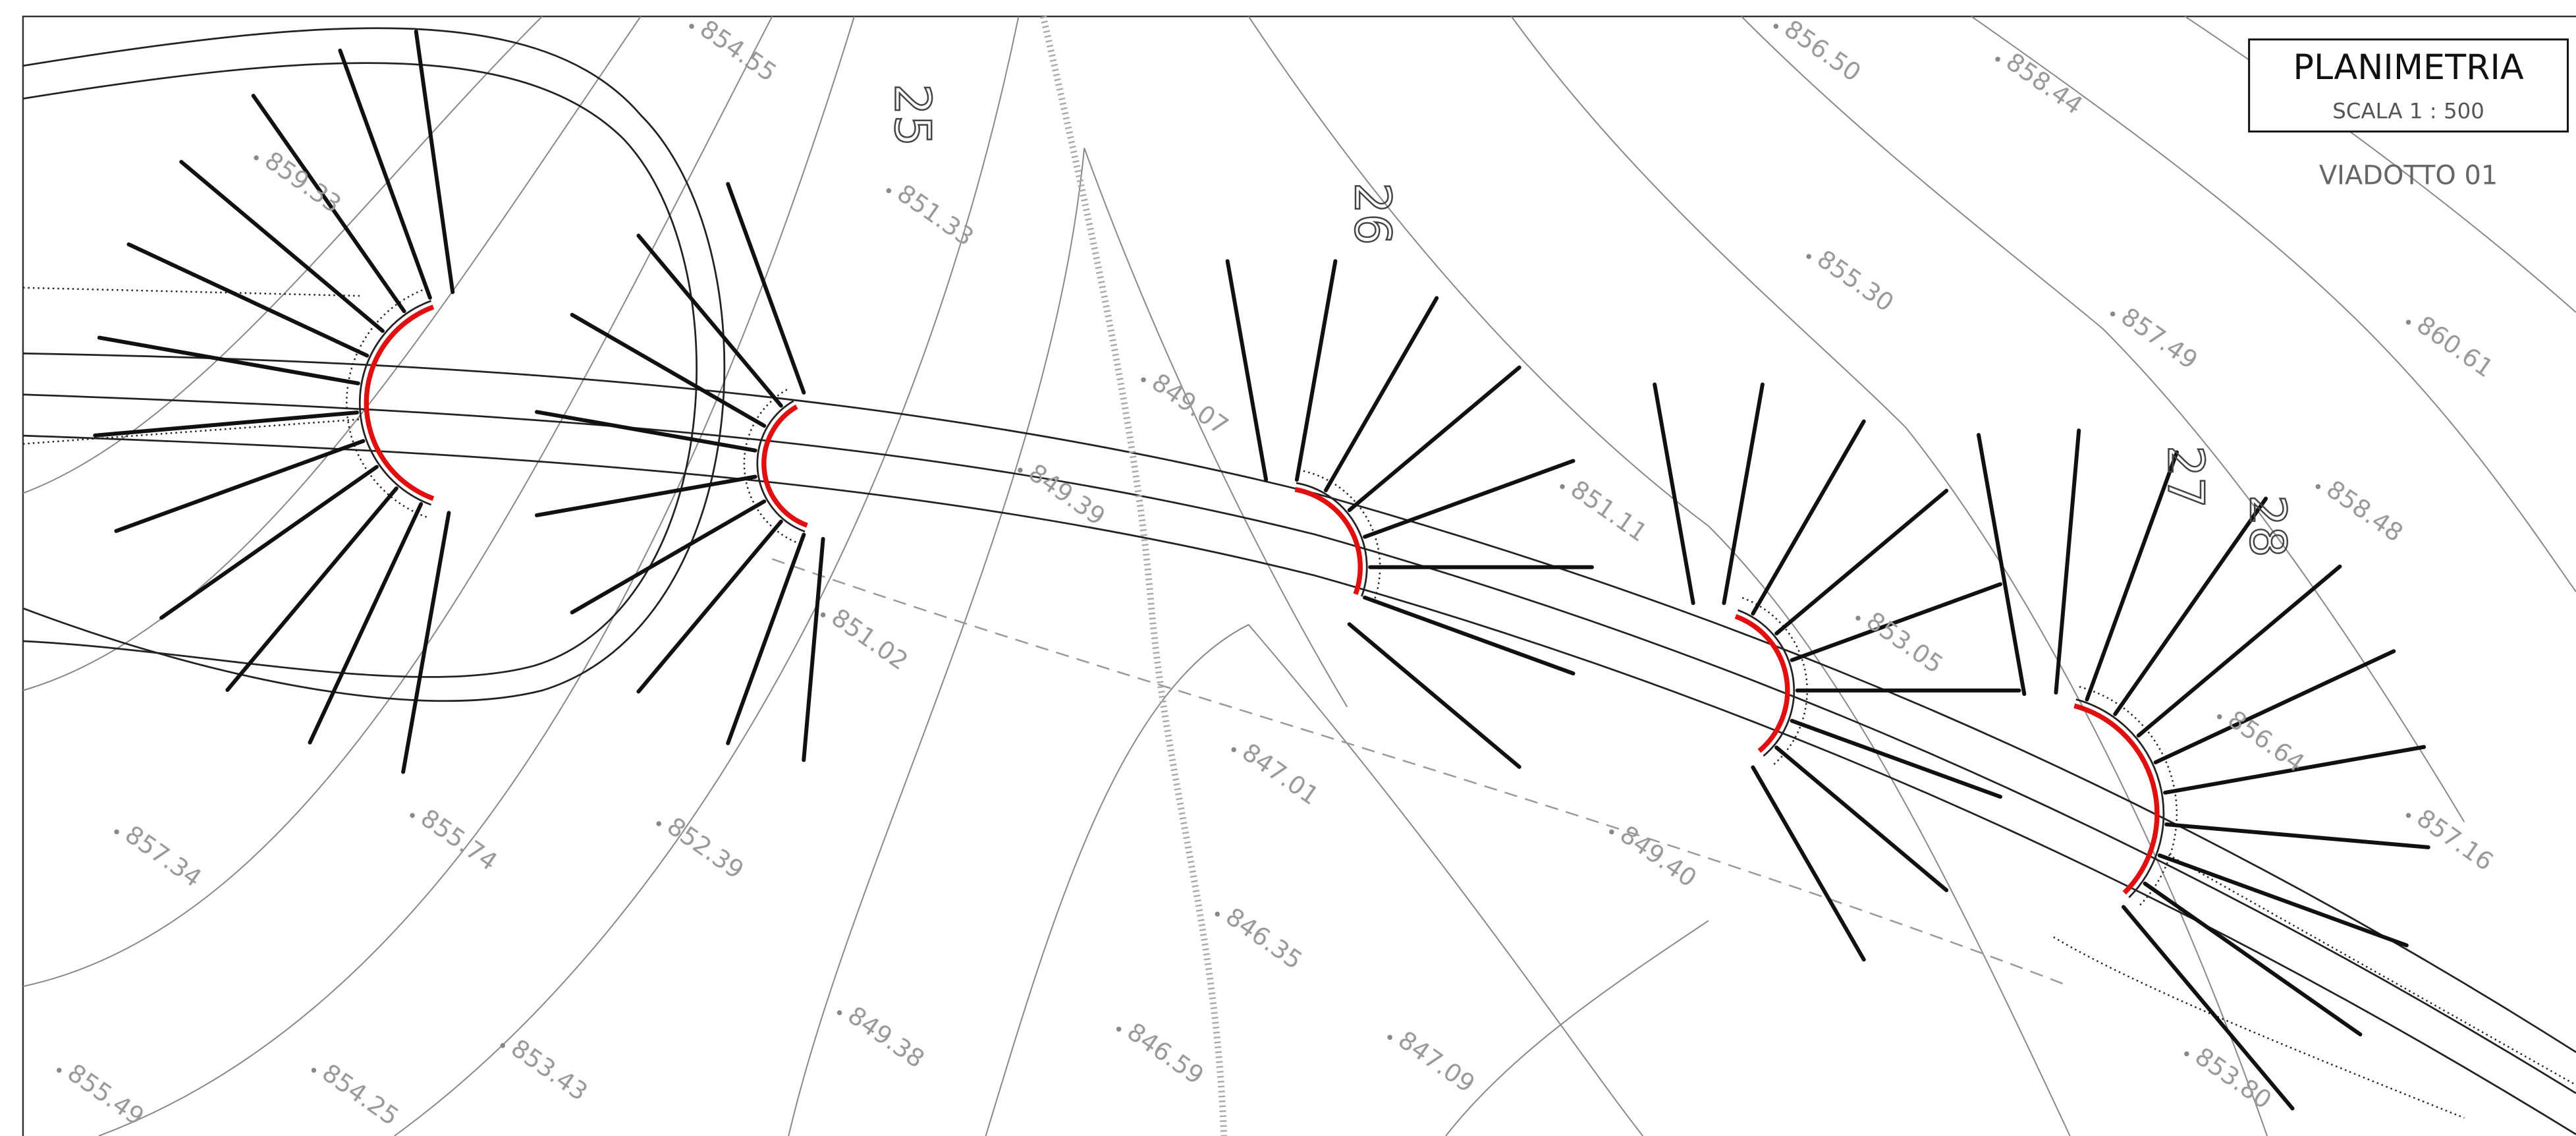  Describe the element at coordinates (1822, 51) in the screenshot. I see `spot-elevation: 856.50` at that location.